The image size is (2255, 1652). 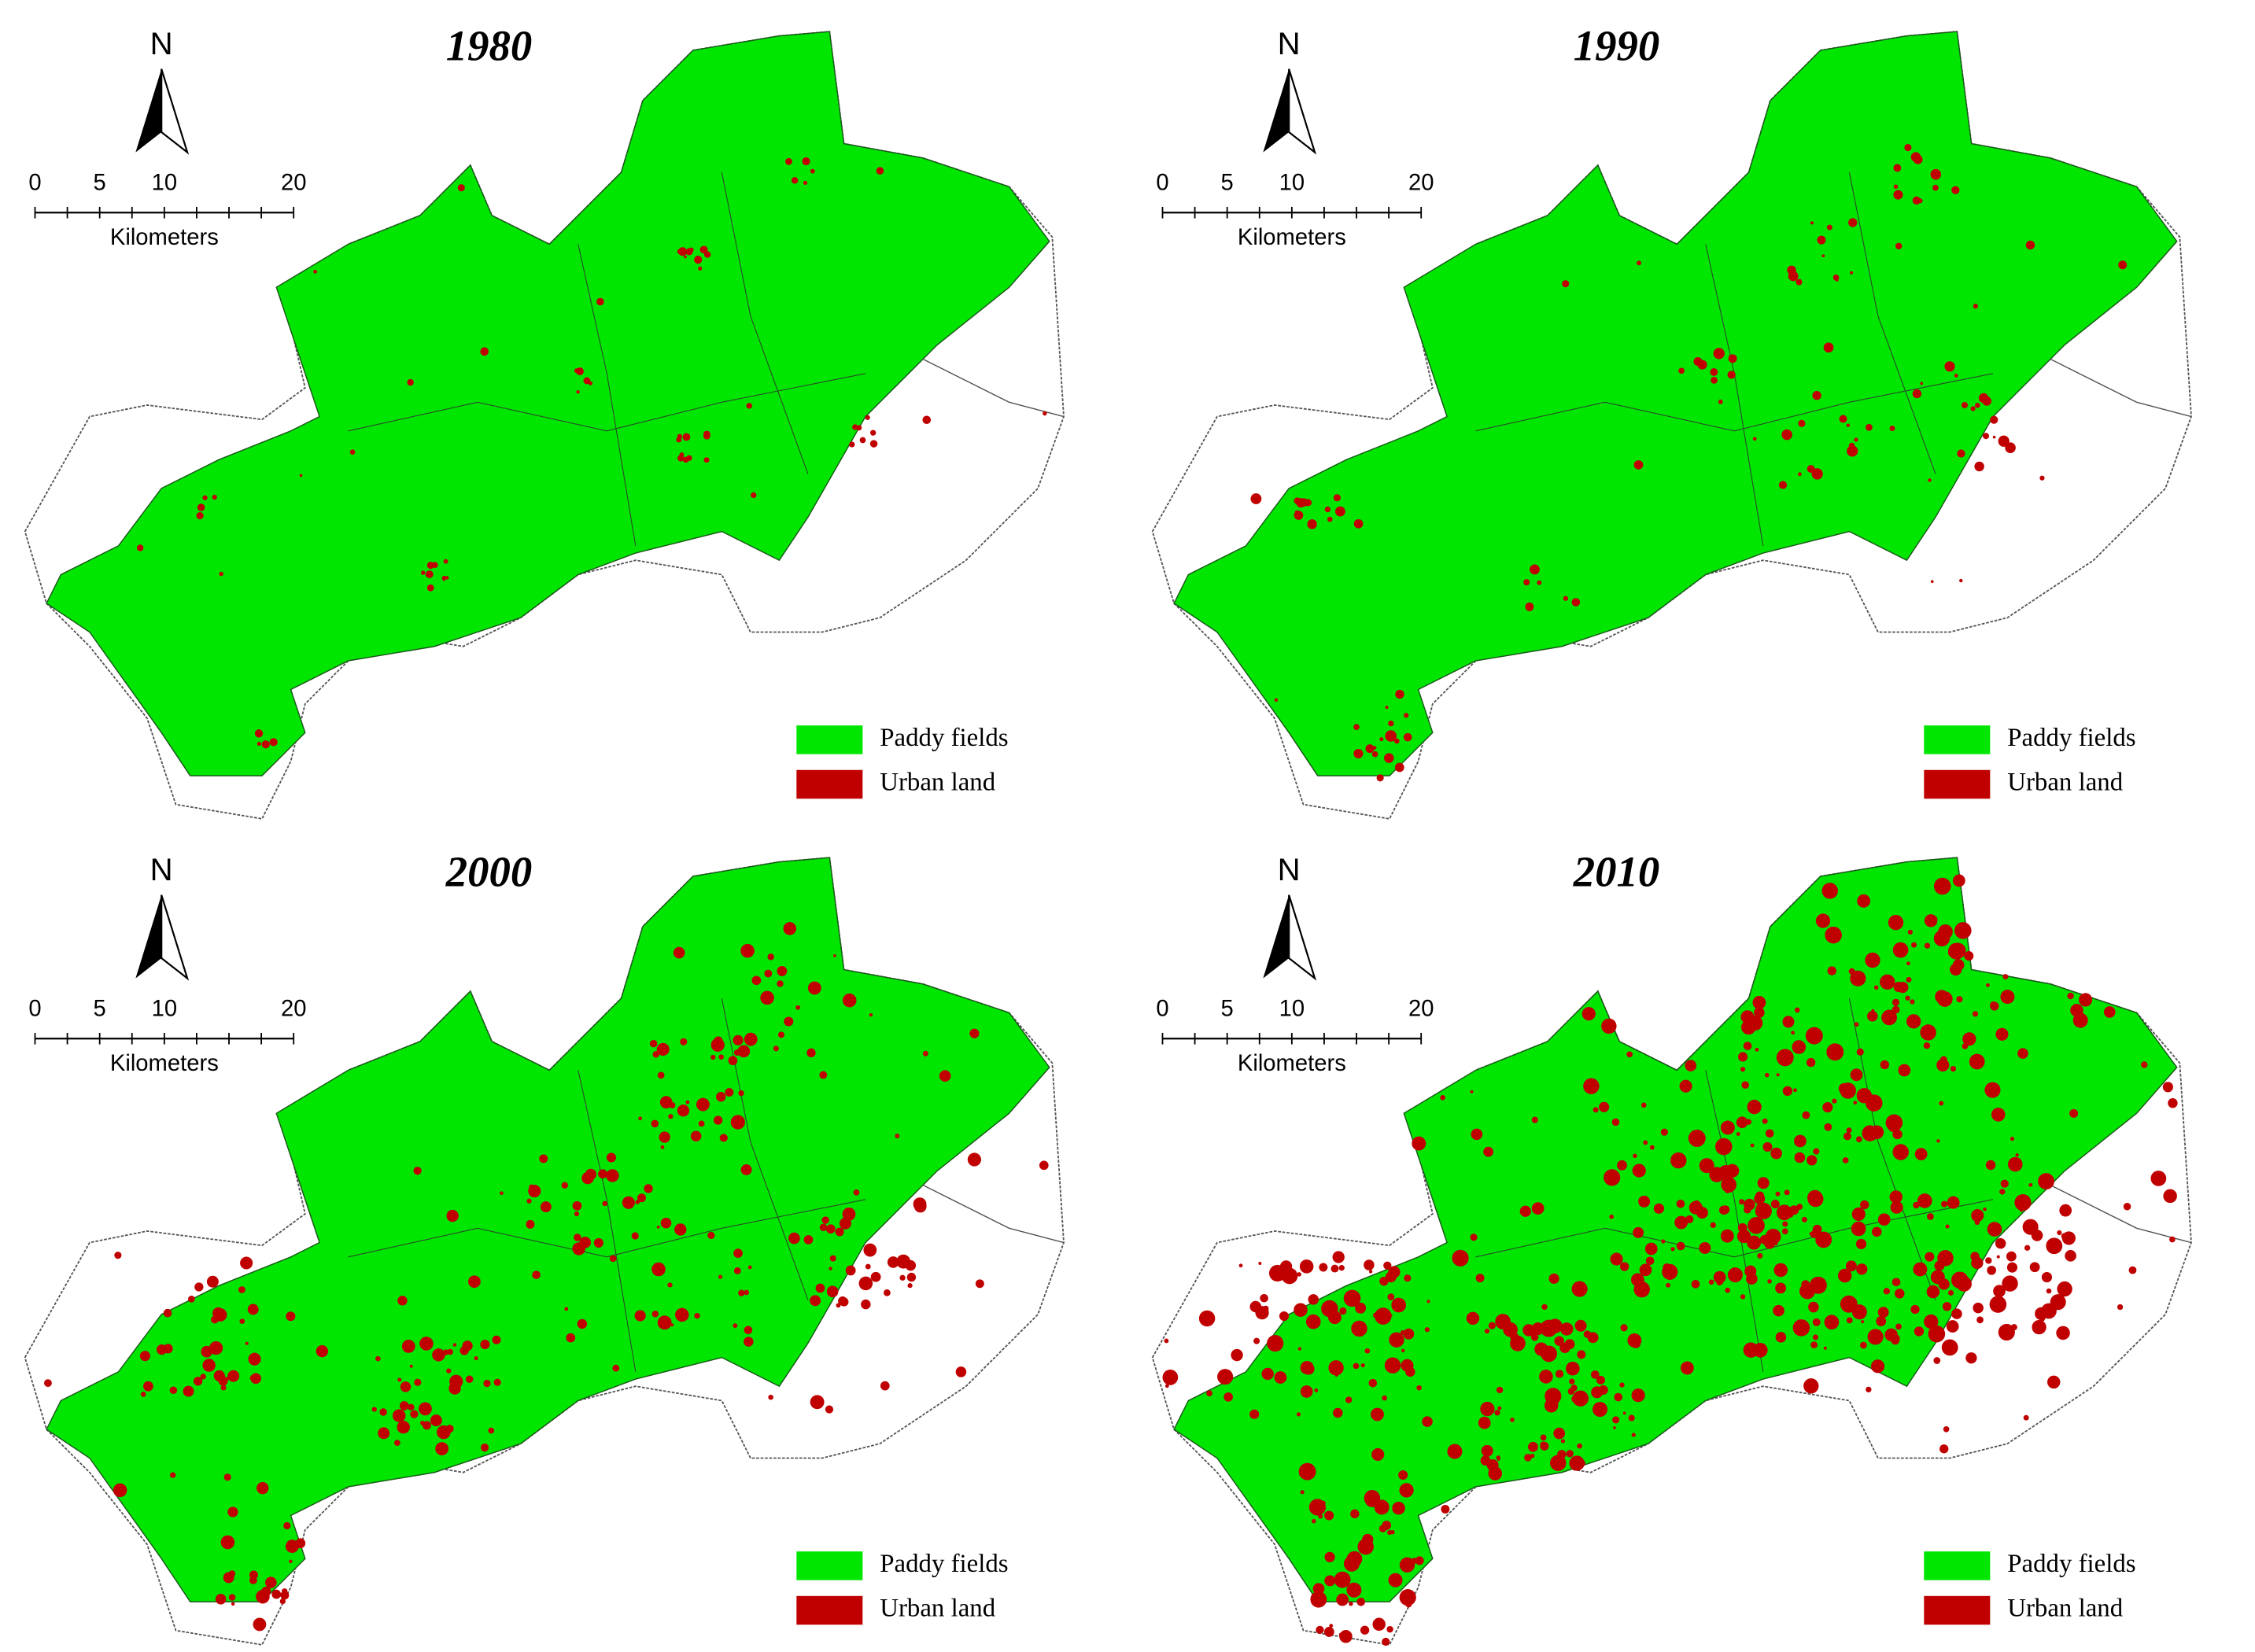 I want to click on district-line, so click(x=765, y=323).